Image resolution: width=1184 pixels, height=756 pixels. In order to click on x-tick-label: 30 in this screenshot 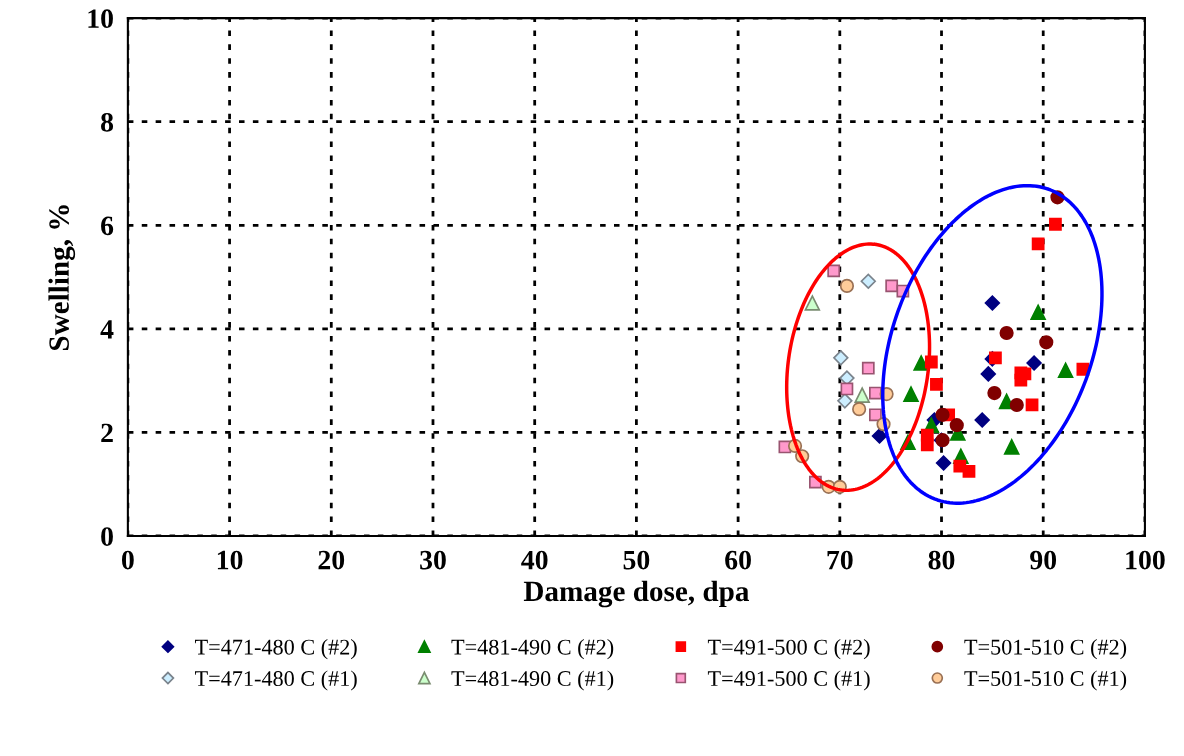, I will do `click(433, 560)`.